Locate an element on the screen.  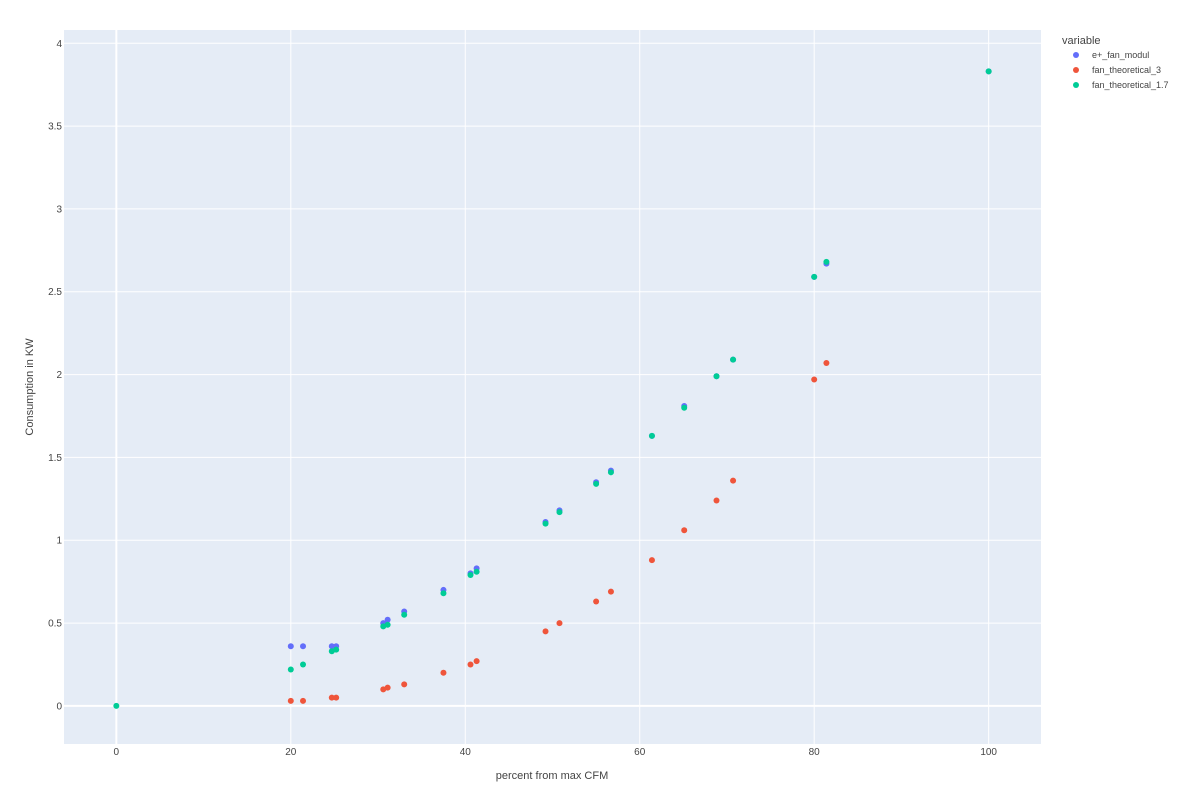
y-axis-ticks: 0 0.5 1 1.5 2 2.5 3 3.5 4 is located at coordinates (55, 376).